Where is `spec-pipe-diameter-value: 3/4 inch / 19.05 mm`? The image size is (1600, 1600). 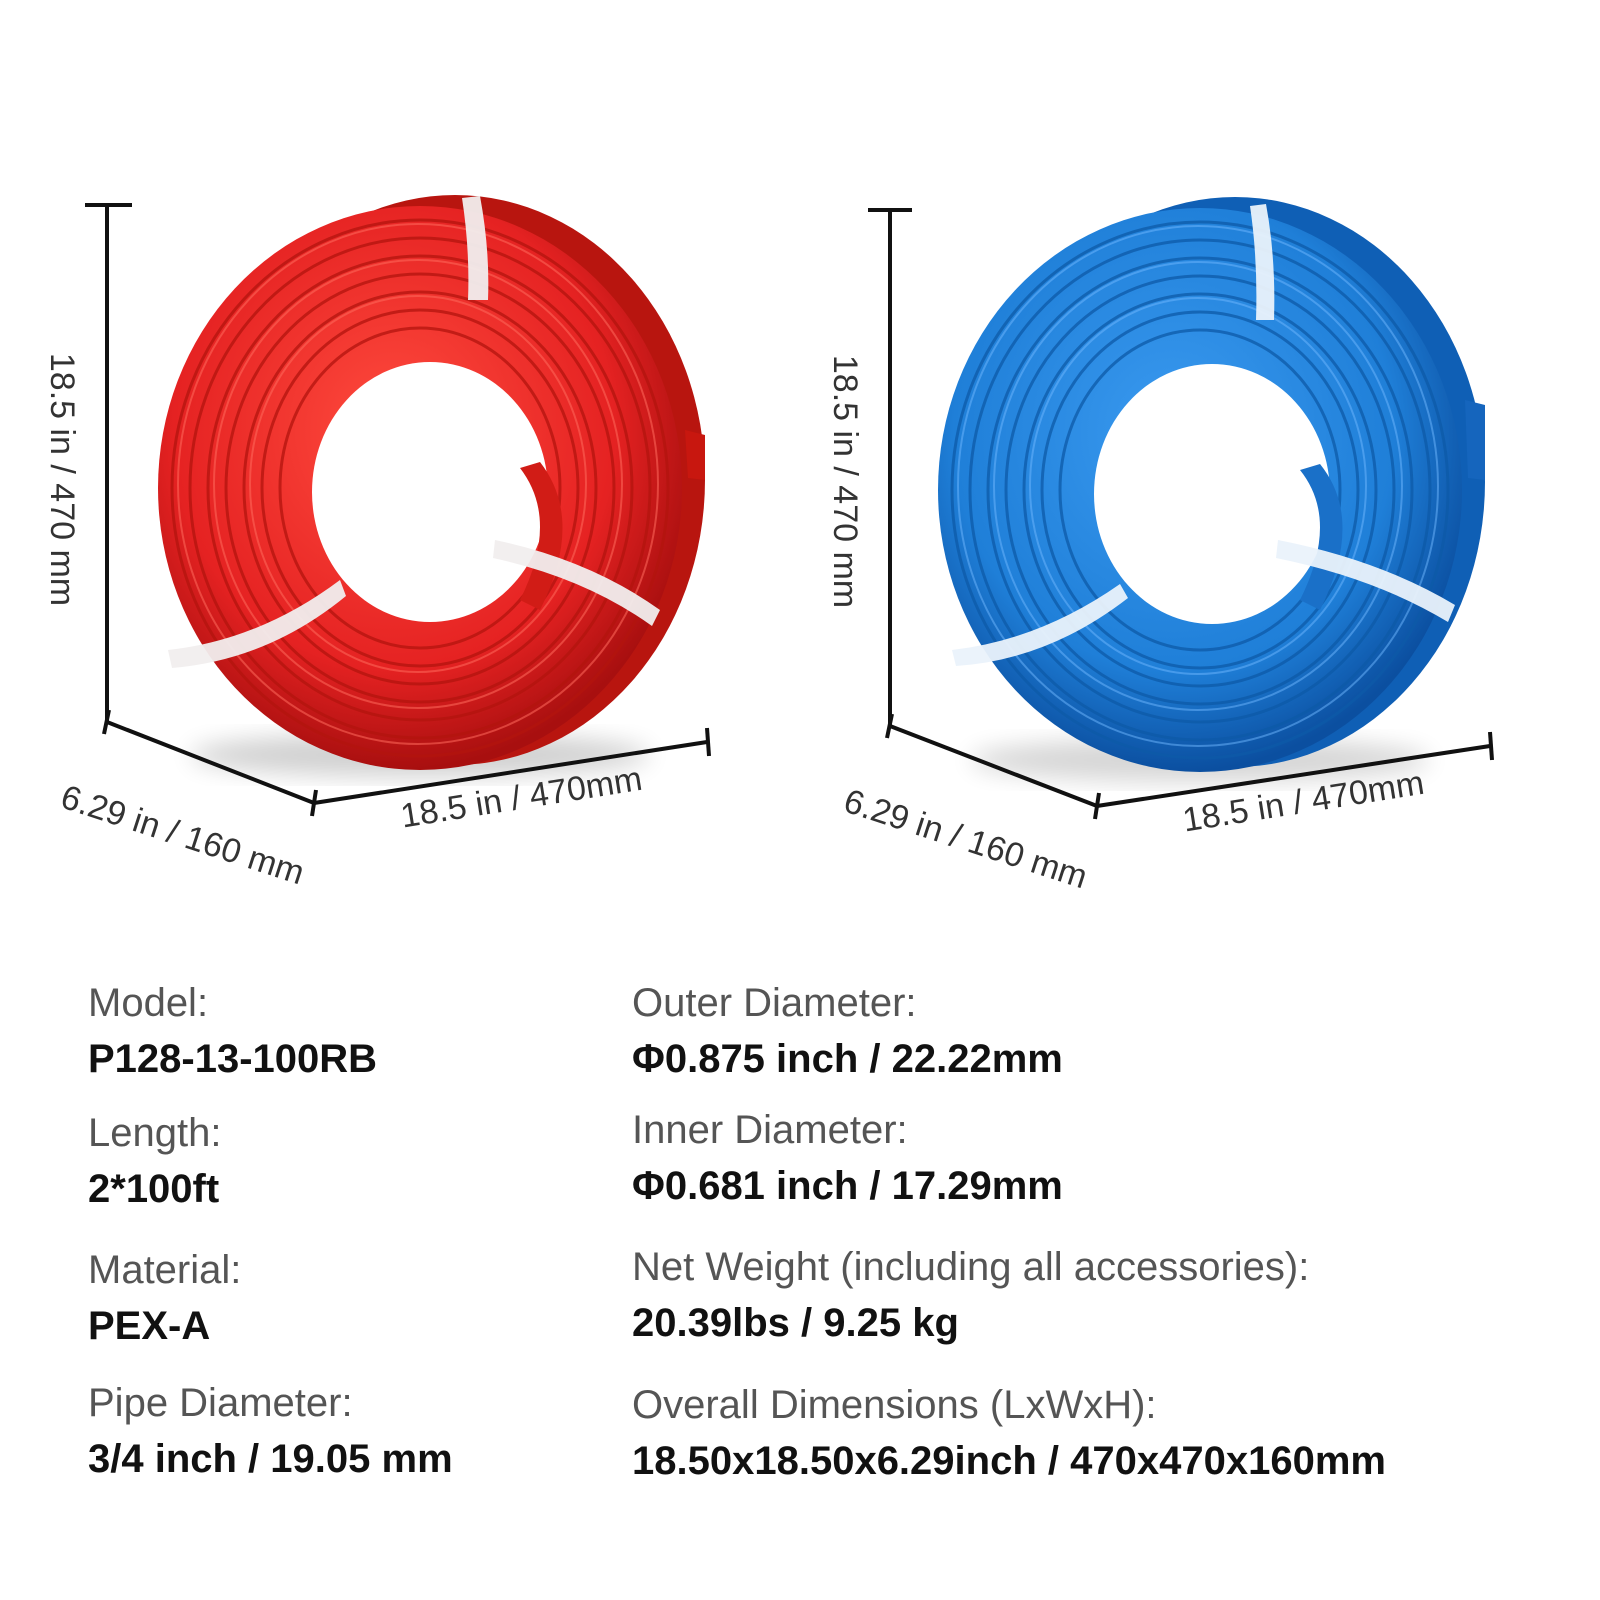
spec-pipe-diameter-value: 3/4 inch / 19.05 mm is located at coordinates (270, 1459).